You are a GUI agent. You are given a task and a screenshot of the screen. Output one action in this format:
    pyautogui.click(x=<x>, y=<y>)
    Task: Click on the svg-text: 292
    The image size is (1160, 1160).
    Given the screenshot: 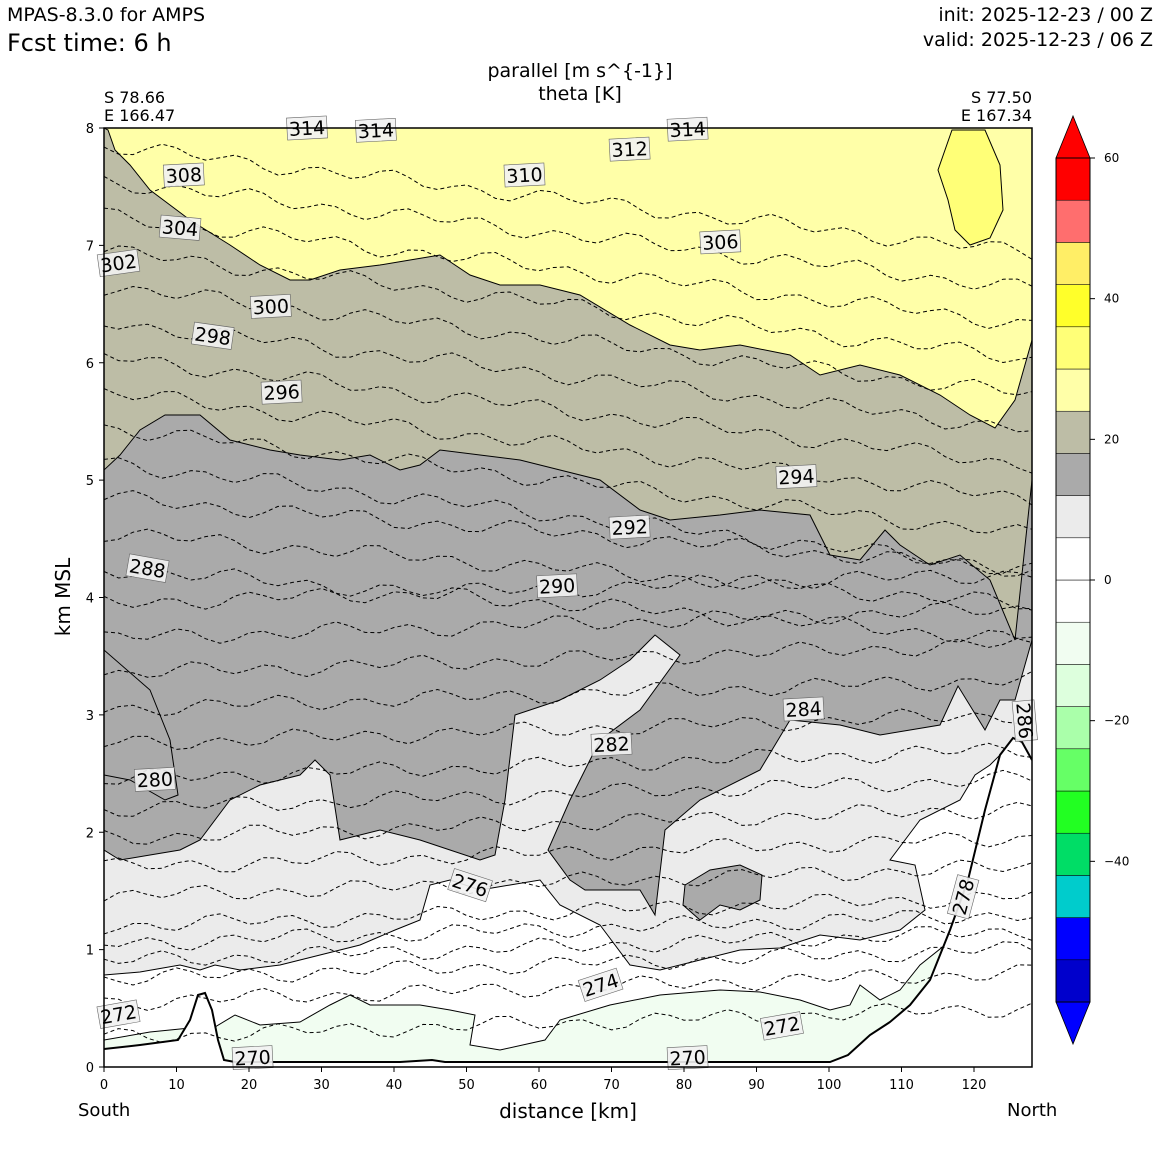 What is the action you would take?
    pyautogui.click(x=629, y=528)
    